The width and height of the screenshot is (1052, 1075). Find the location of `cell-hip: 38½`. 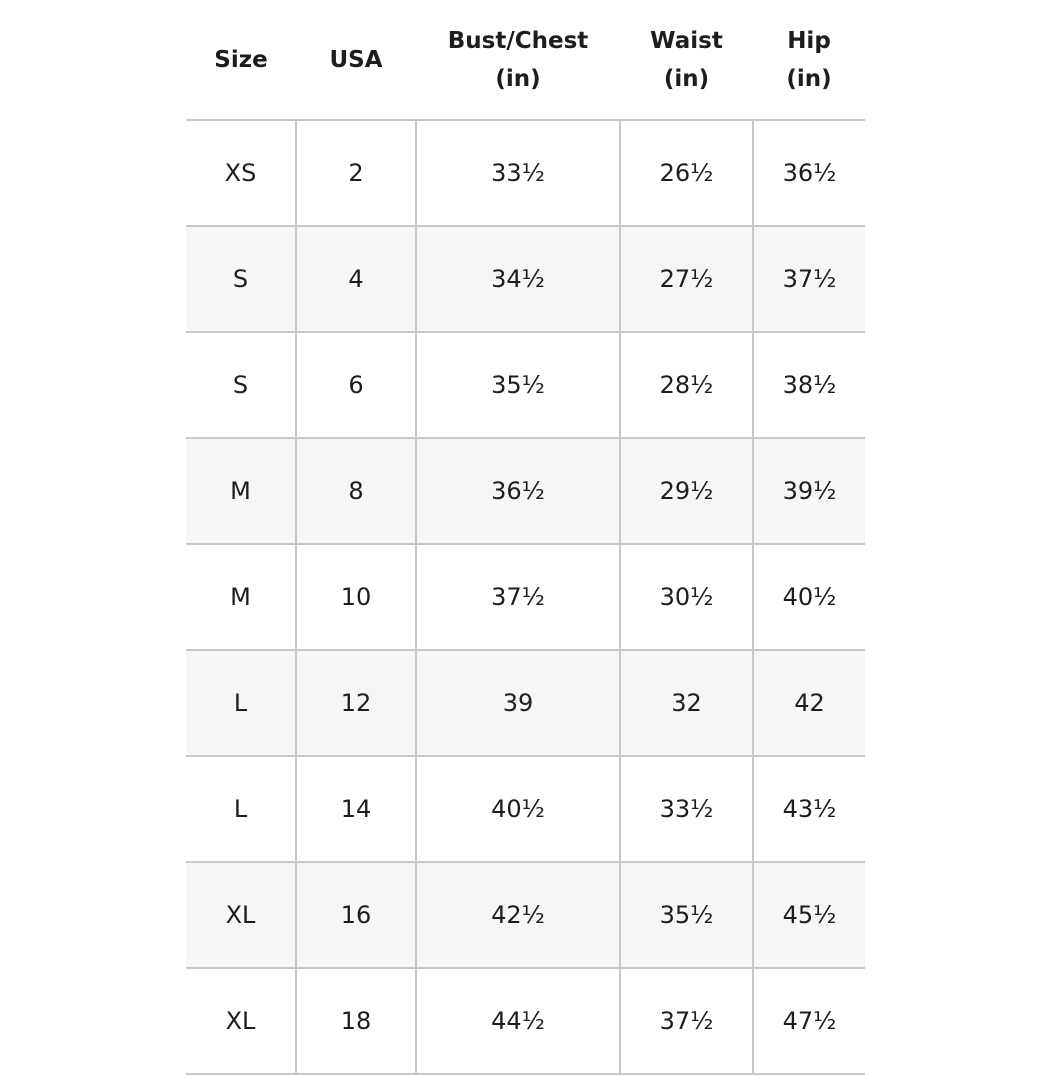

cell-hip: 38½ is located at coordinates (808, 385).